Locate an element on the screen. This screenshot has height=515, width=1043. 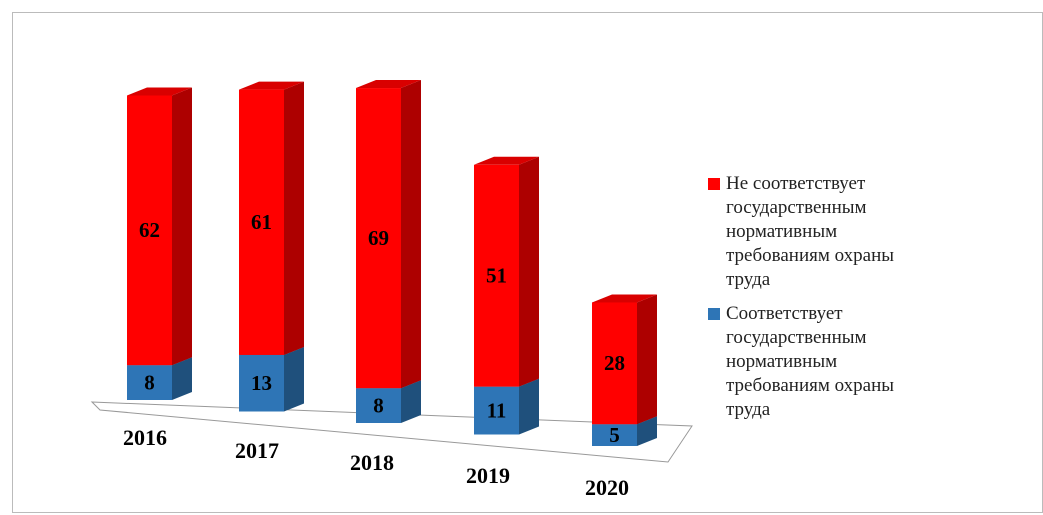
data-label: 51 is located at coordinates (496, 276).